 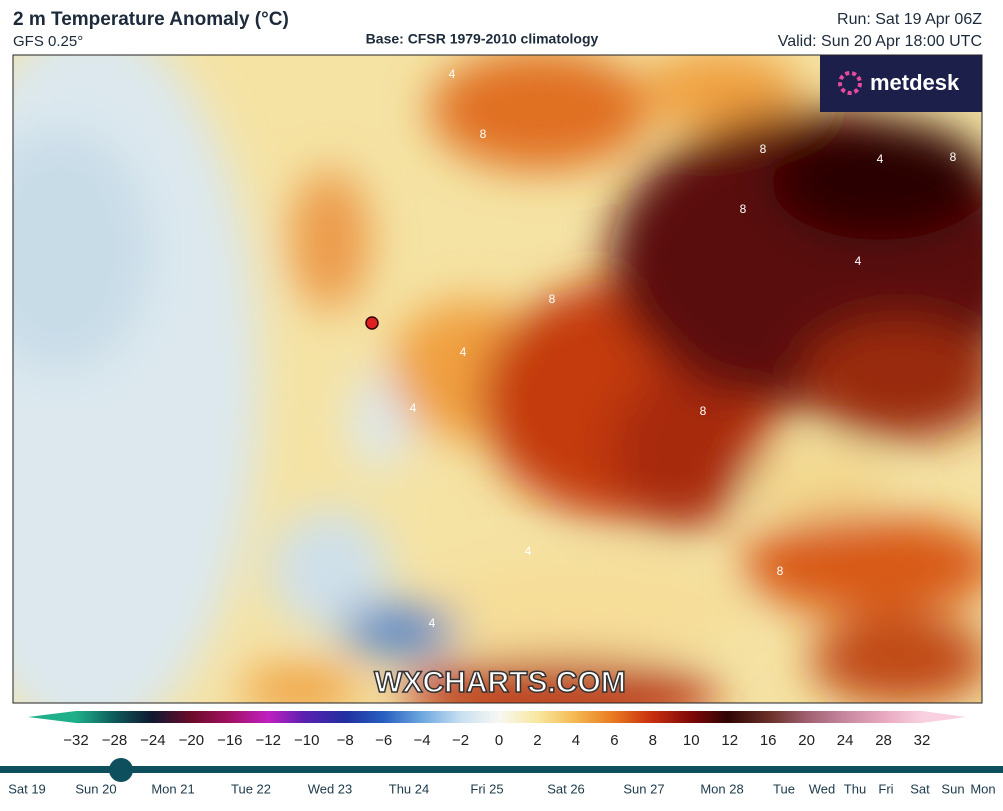 I want to click on timeline-day: Wed, so click(x=822, y=788).